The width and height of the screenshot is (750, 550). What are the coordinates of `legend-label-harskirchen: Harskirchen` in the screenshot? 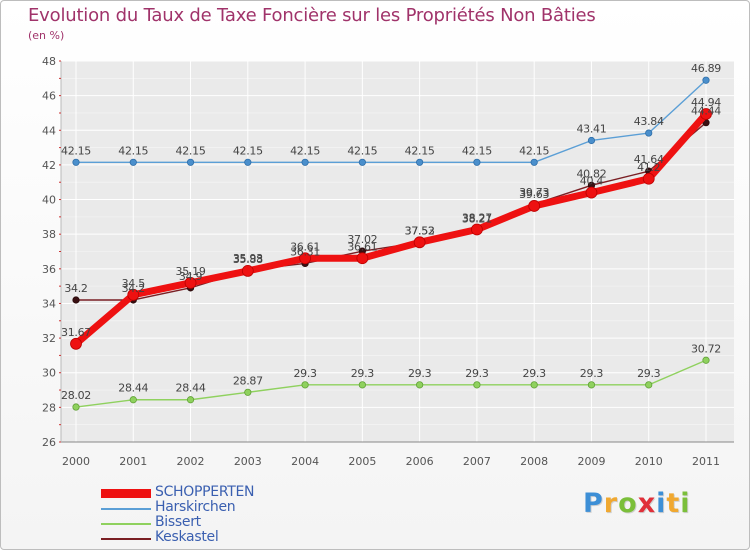 It's located at (195, 507).